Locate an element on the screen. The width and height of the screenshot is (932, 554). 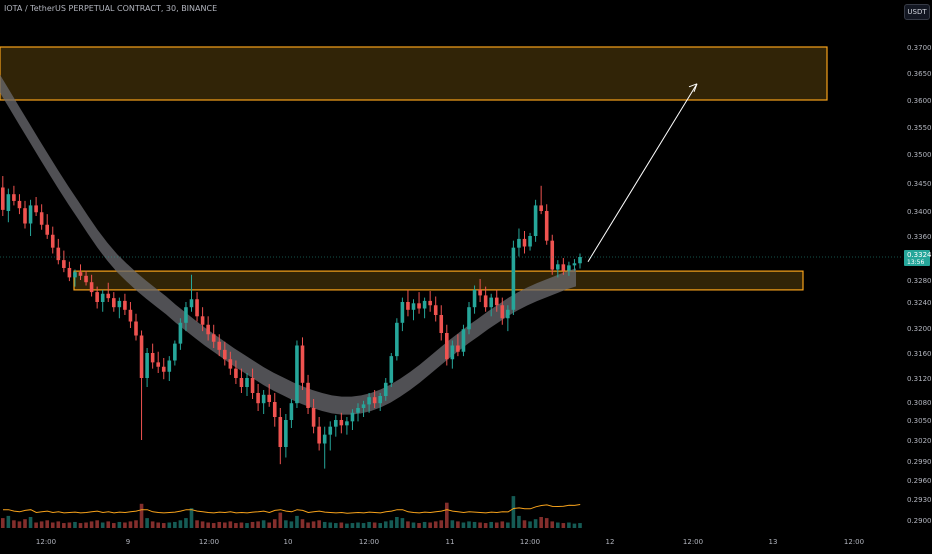
price-tick-label: 0.3450 is located at coordinates (919, 184).